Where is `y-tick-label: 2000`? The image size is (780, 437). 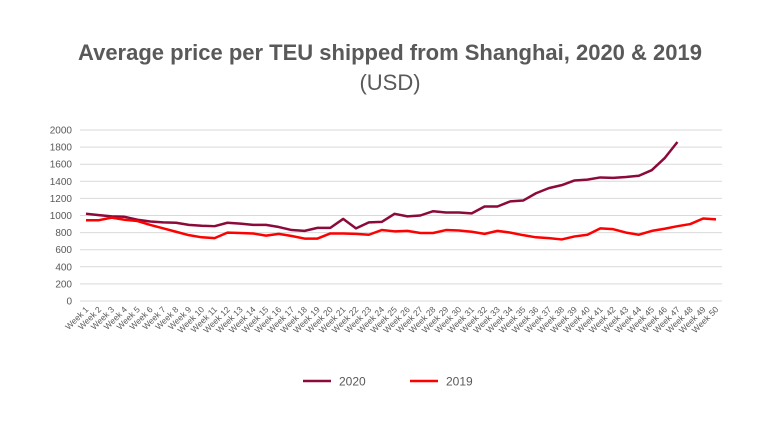
y-tick-label: 2000 is located at coordinates (61, 131).